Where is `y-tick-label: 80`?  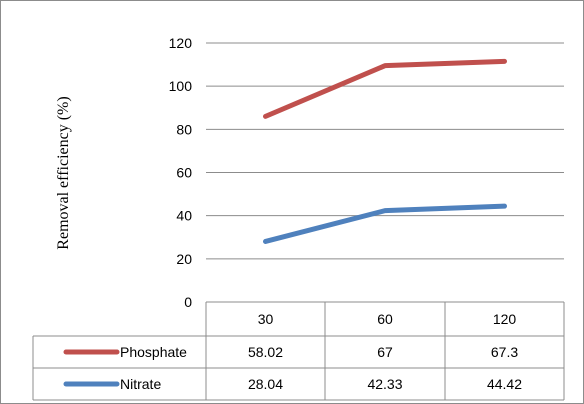 y-tick-label: 80 is located at coordinates (184, 129).